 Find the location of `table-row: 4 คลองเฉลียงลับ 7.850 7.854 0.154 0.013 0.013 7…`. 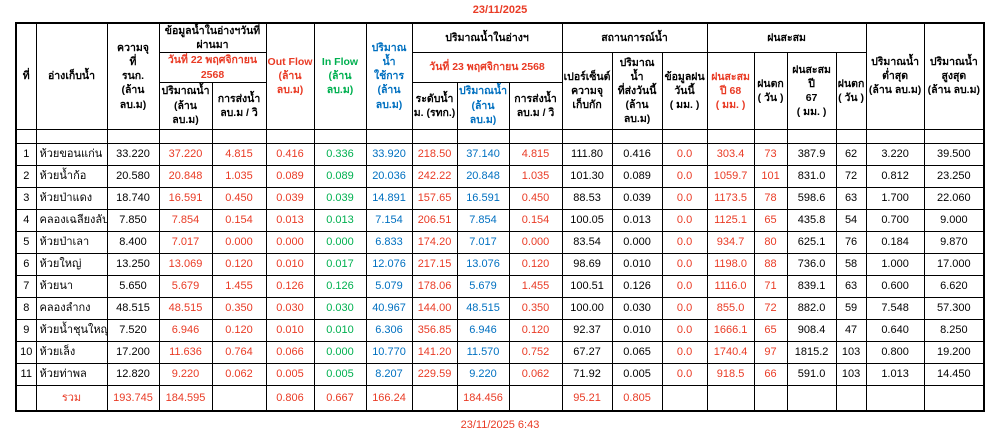

table-row: 4 คลองเฉลียงลับ 7.850 7.854 0.154 0.013 0.013 7… is located at coordinates (500, 220).